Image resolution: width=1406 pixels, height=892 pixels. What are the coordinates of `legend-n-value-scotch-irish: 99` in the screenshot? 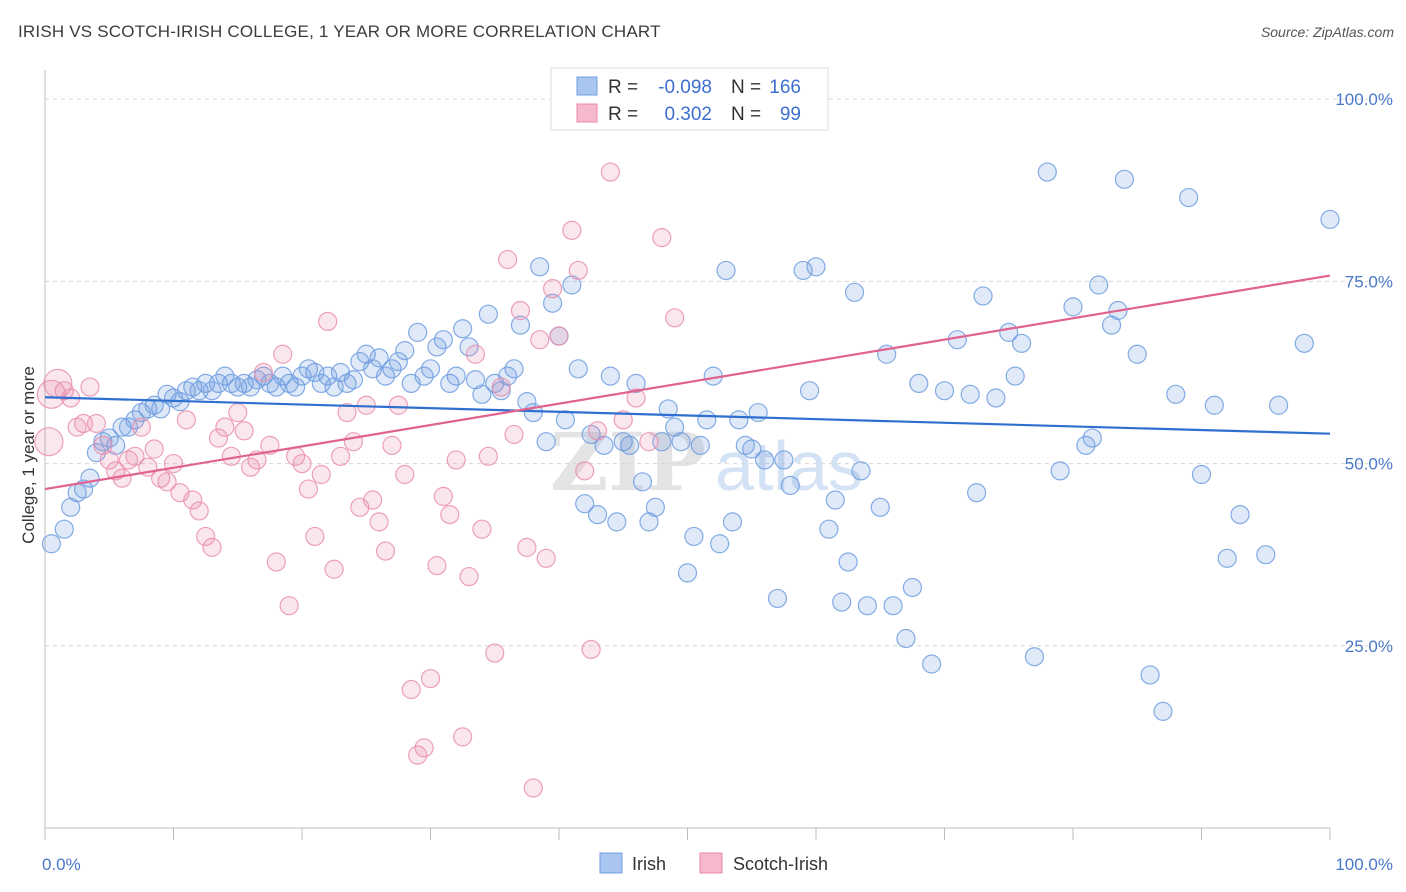 It's located at (790, 114).